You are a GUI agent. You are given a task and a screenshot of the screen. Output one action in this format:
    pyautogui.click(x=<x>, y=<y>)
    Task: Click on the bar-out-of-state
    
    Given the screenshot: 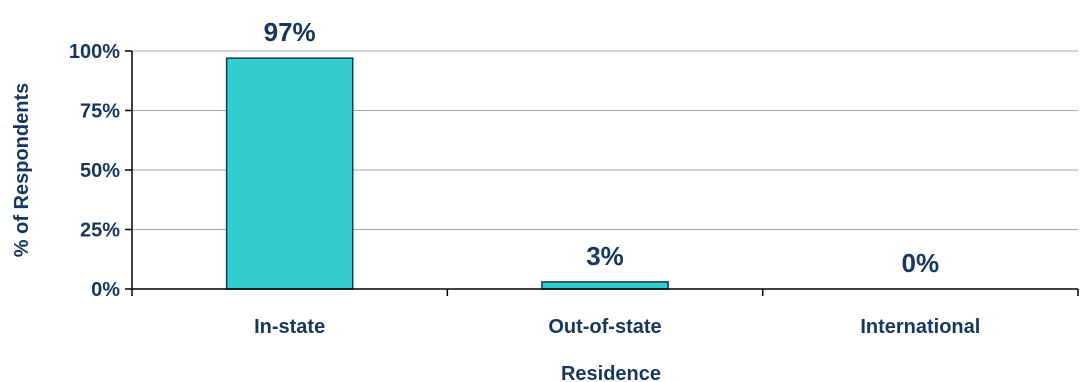 What is the action you would take?
    pyautogui.click(x=605, y=285)
    